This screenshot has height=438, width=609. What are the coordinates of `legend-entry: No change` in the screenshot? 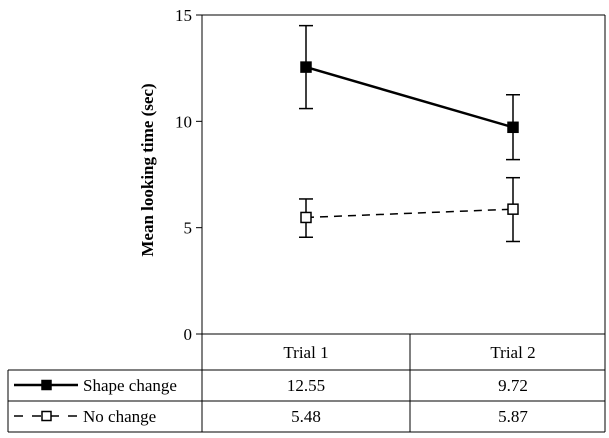 It's located at (85, 416).